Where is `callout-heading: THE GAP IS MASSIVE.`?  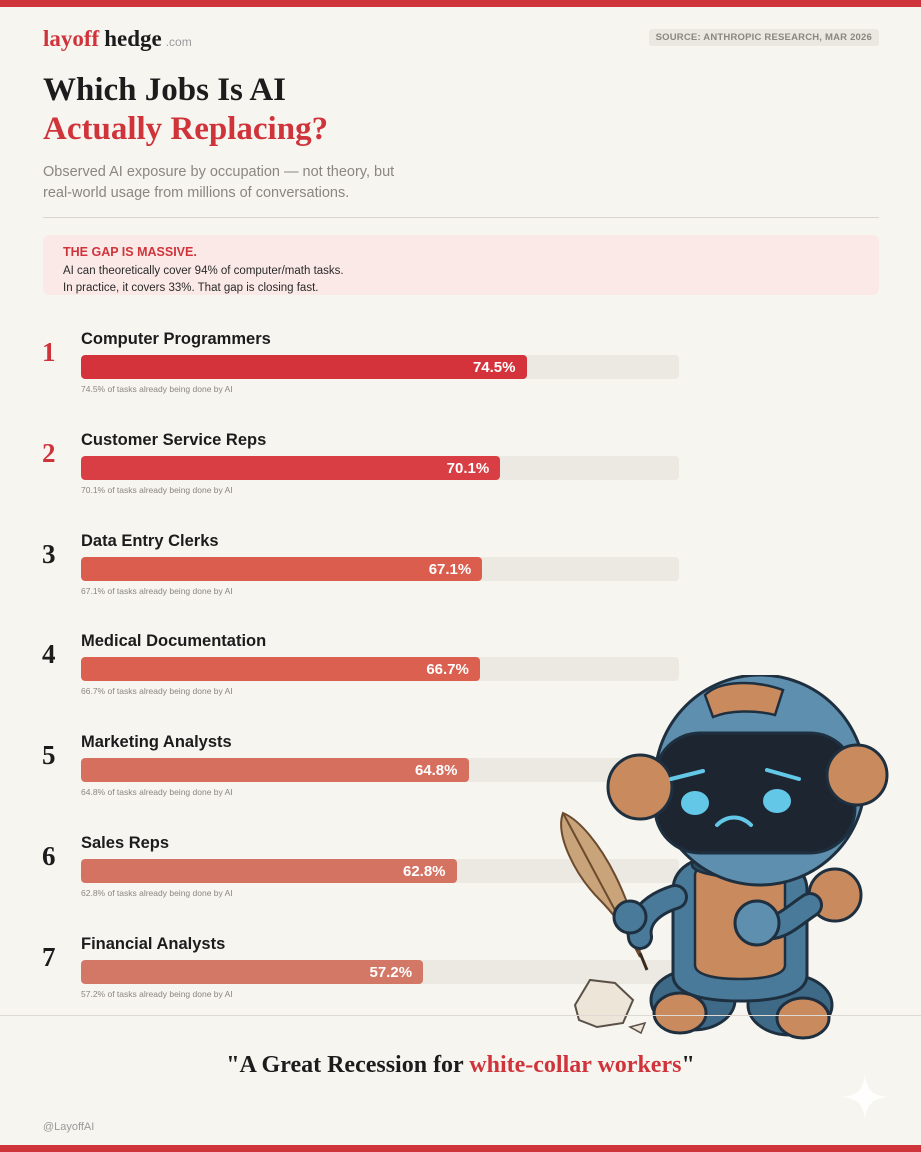 callout-heading: THE GAP IS MASSIVE. is located at coordinates (130, 252).